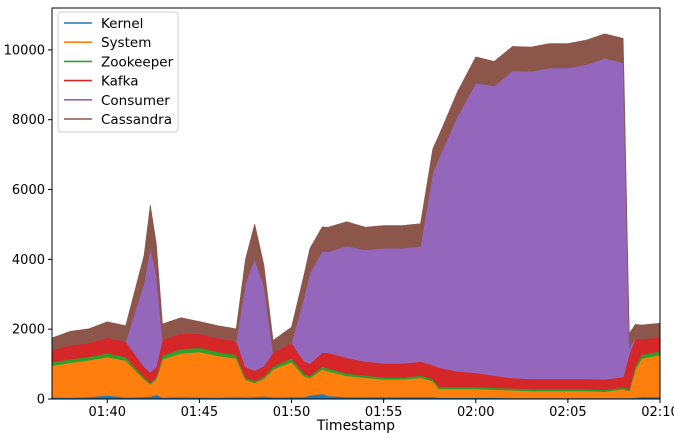 Image resolution: width=674 pixels, height=438 pixels. Describe the element at coordinates (291, 412) in the screenshot. I see `x-tick-label: 01:50` at that location.